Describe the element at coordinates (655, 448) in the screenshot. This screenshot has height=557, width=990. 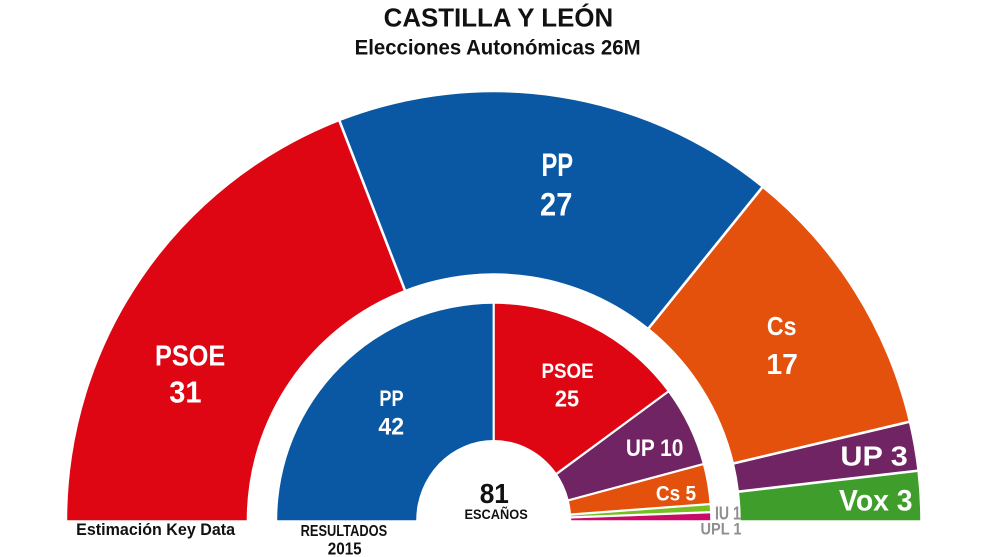
I see `svg-text: UP 10` at that location.